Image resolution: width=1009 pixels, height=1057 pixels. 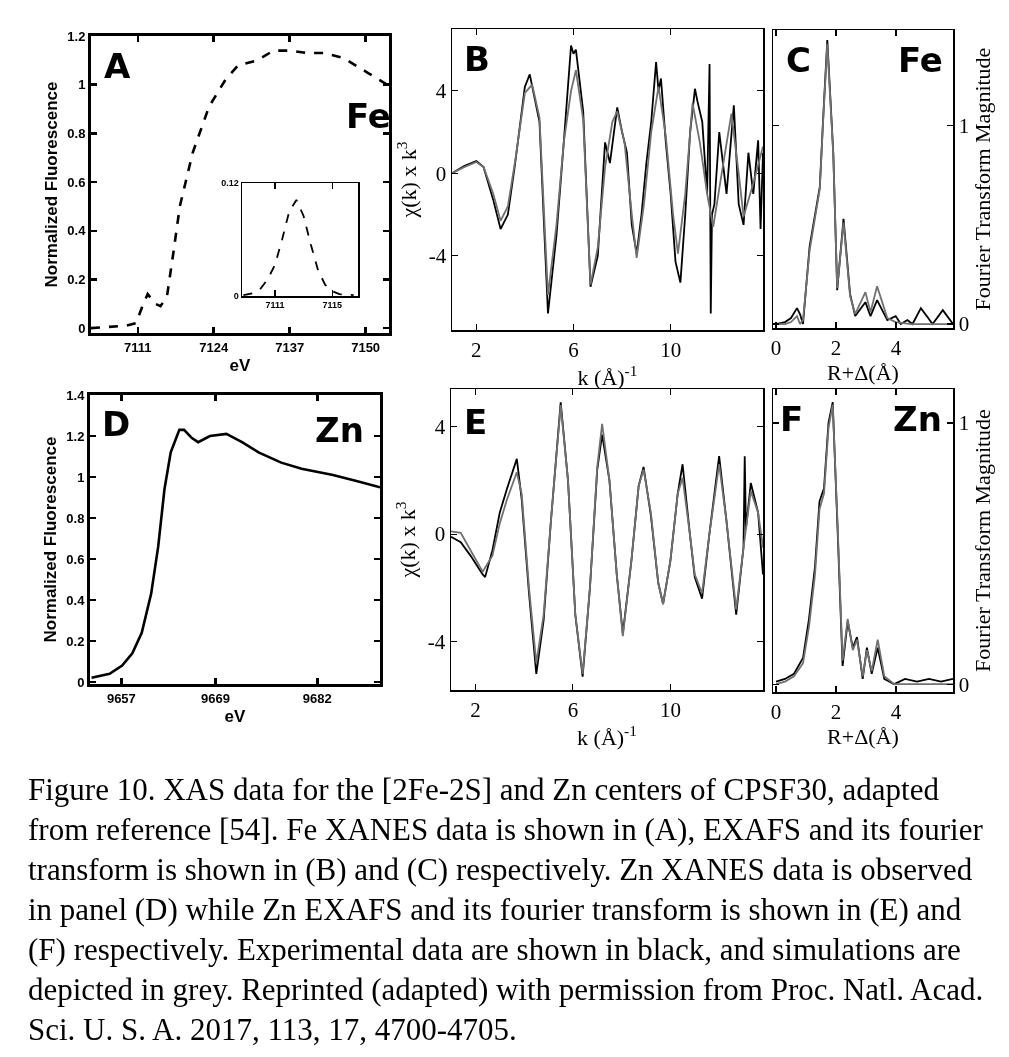 I want to click on x-tick-label: 9657, so click(x=121, y=698).